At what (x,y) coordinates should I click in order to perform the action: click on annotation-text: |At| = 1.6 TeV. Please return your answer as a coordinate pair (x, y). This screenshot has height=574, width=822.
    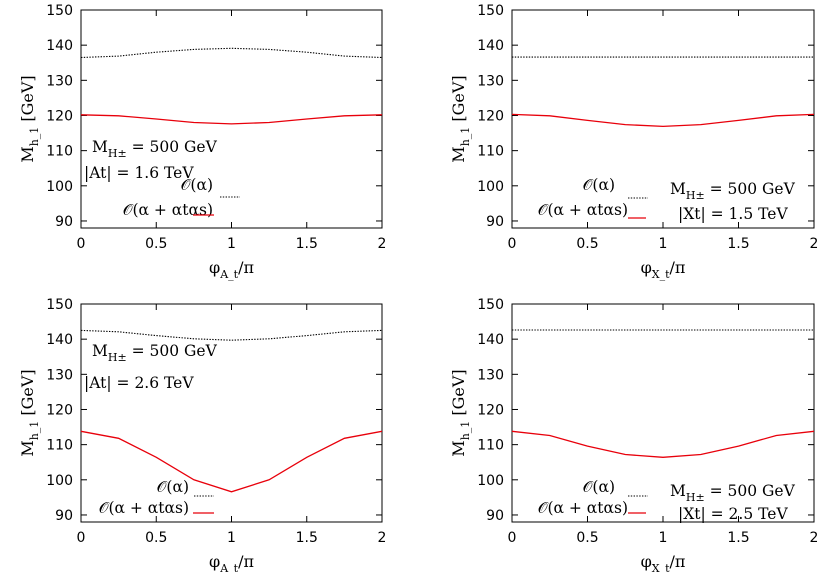
    Looking at the image, I should click on (139, 173).